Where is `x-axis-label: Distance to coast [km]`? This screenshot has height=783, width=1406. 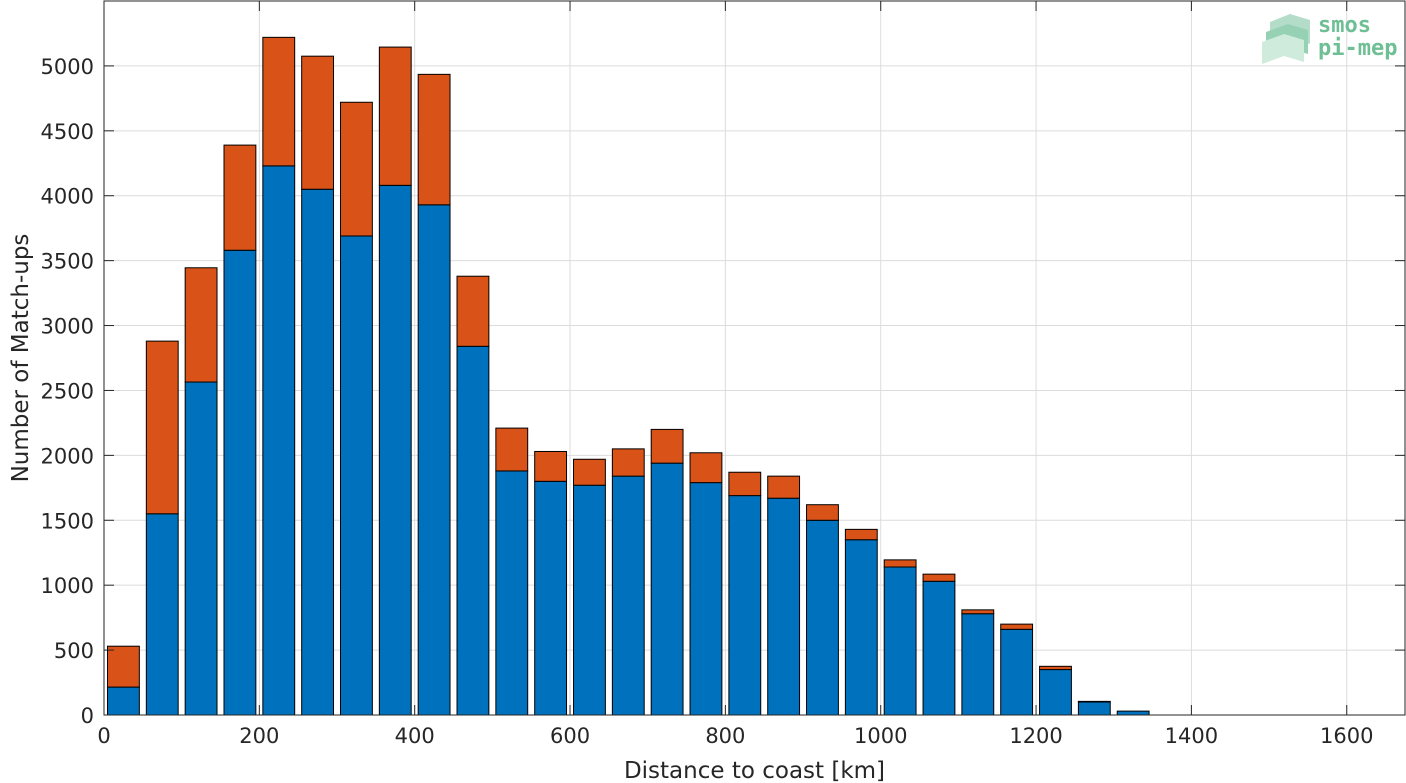 x-axis-label: Distance to coast [km] is located at coordinates (754, 770).